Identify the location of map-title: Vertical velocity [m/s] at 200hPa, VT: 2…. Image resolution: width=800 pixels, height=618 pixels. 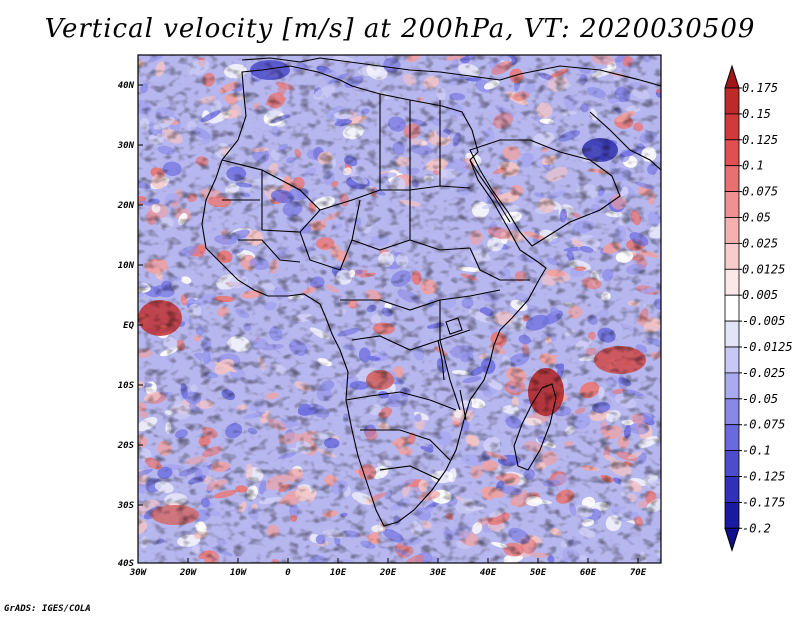
(400, 29).